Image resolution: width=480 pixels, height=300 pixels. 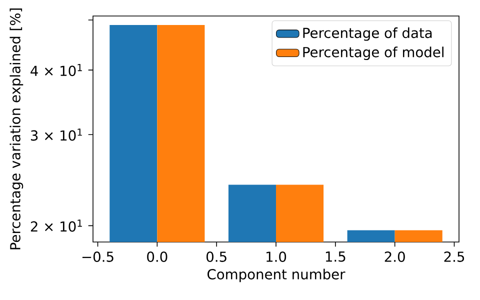 I want to click on x-tick-label: 1.0, so click(x=276, y=257).